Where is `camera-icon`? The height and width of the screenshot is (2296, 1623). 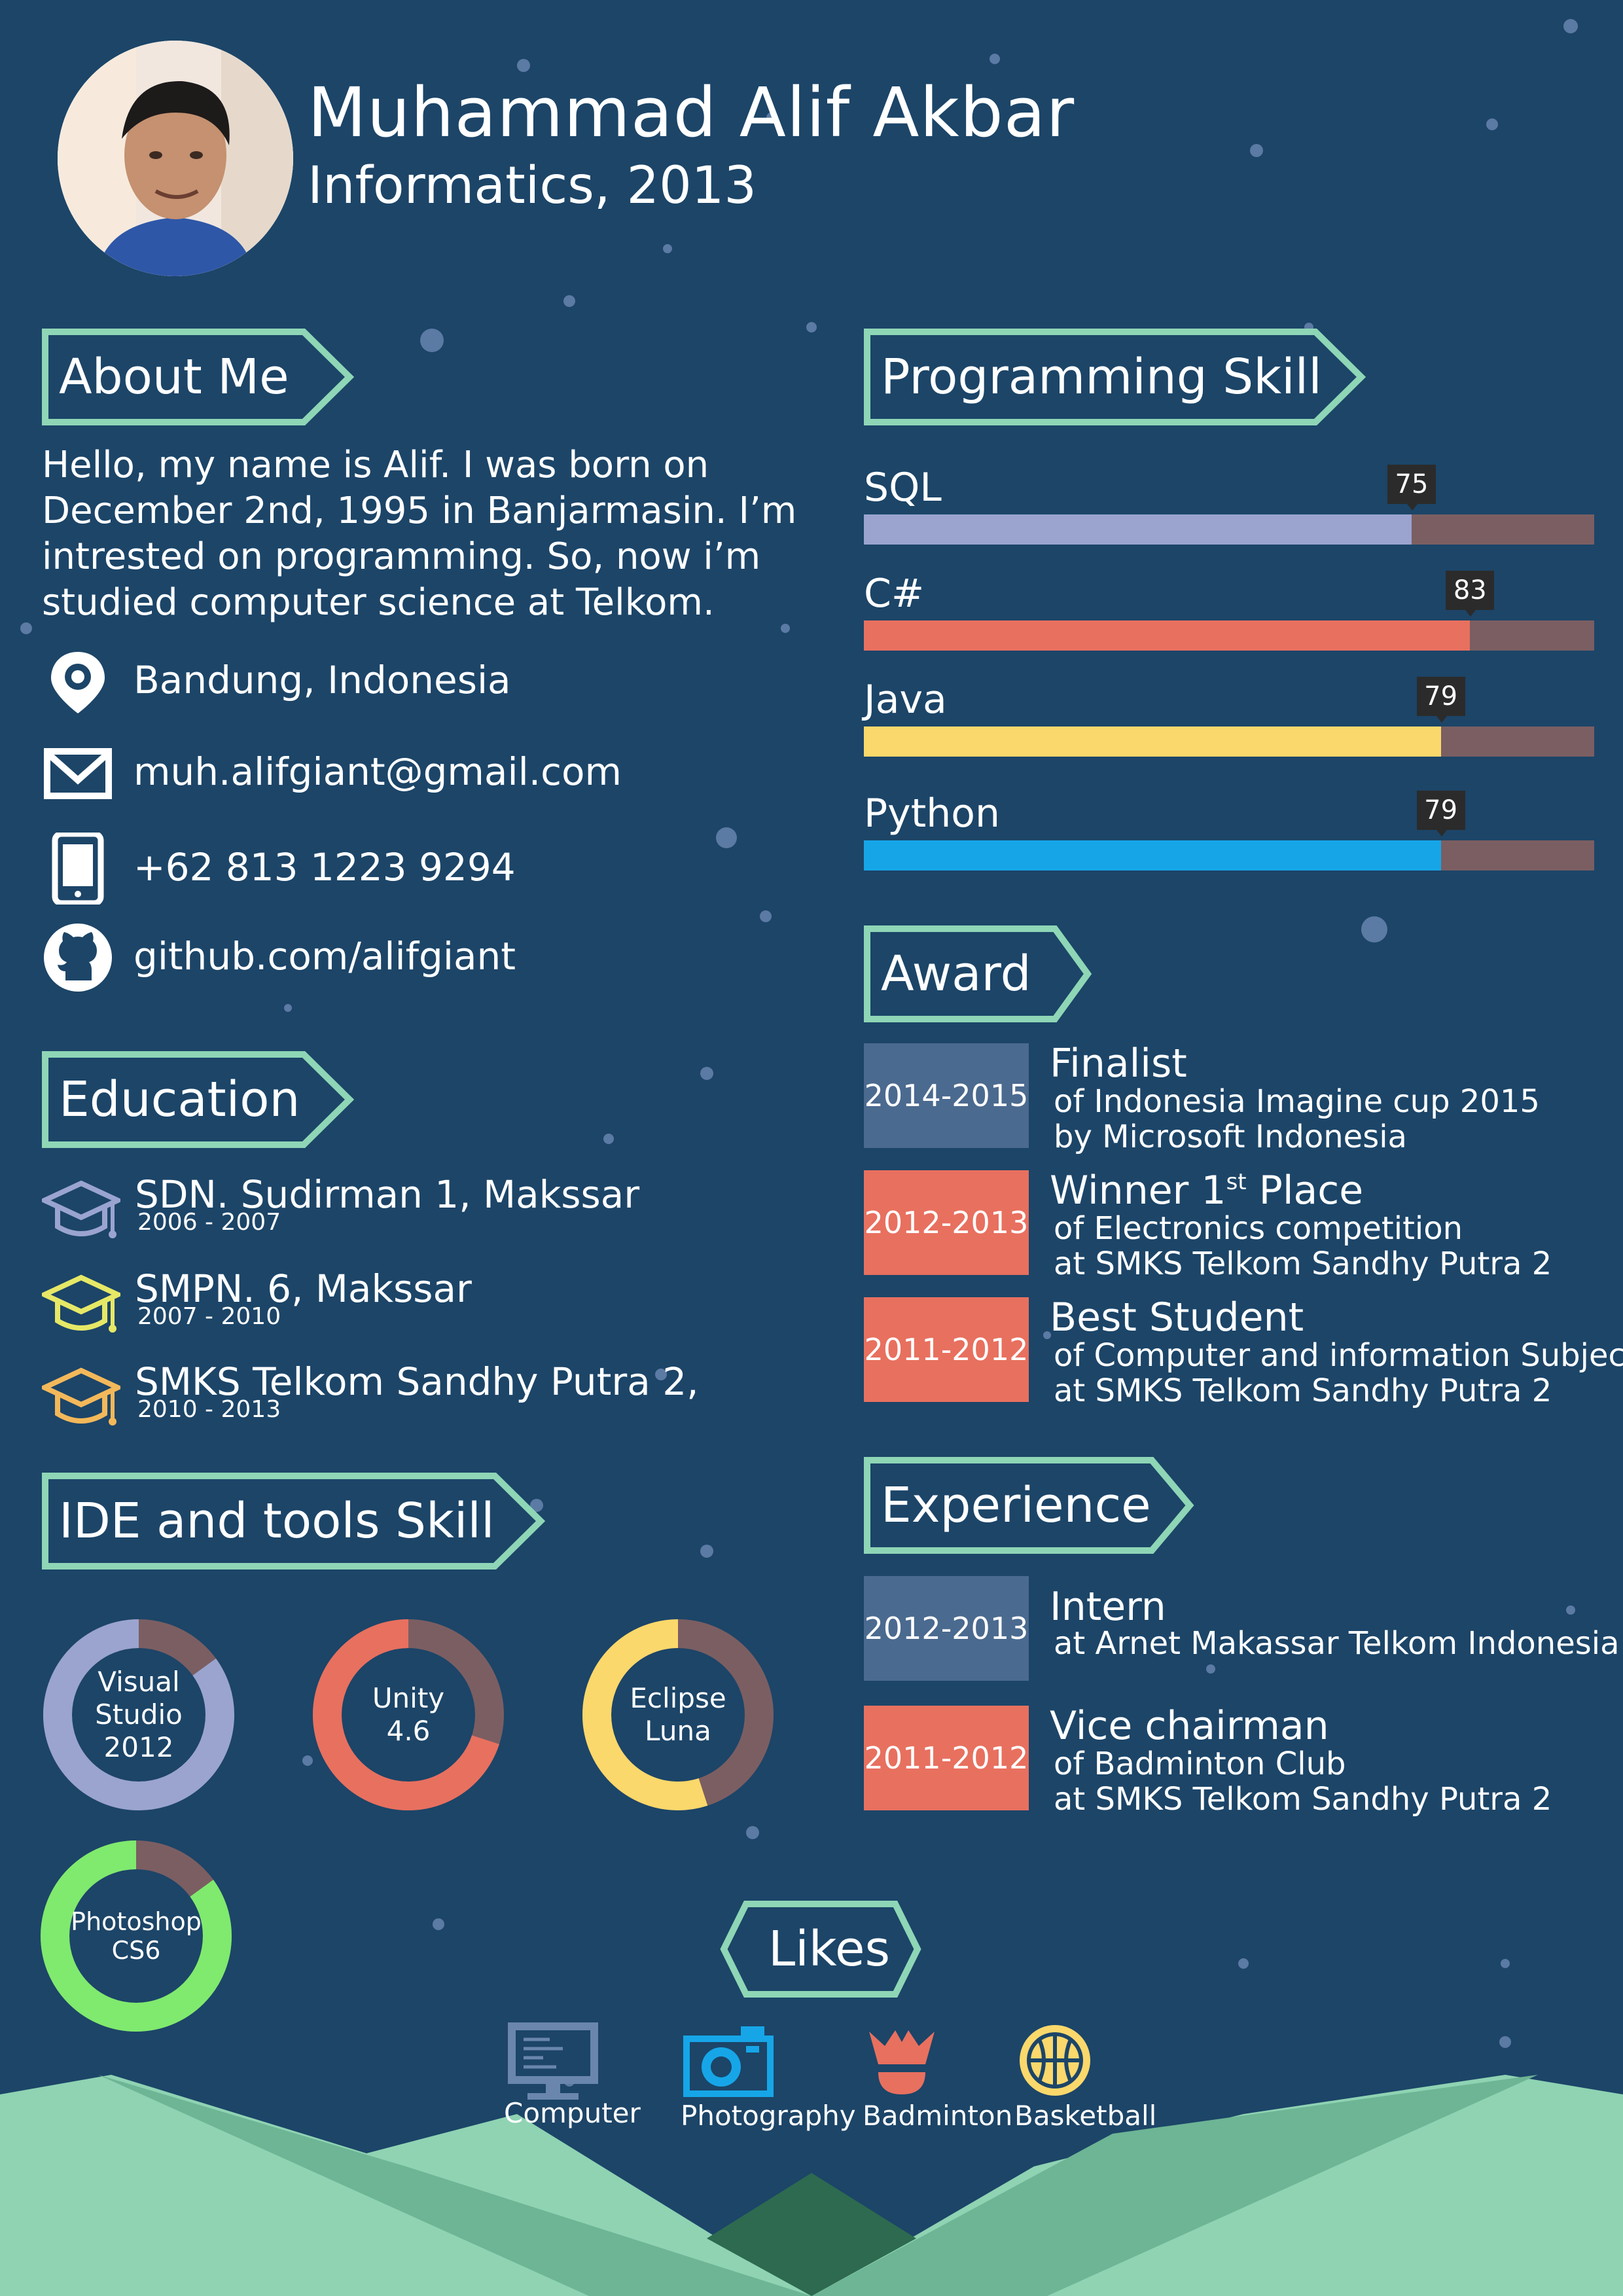 camera-icon is located at coordinates (728, 2061).